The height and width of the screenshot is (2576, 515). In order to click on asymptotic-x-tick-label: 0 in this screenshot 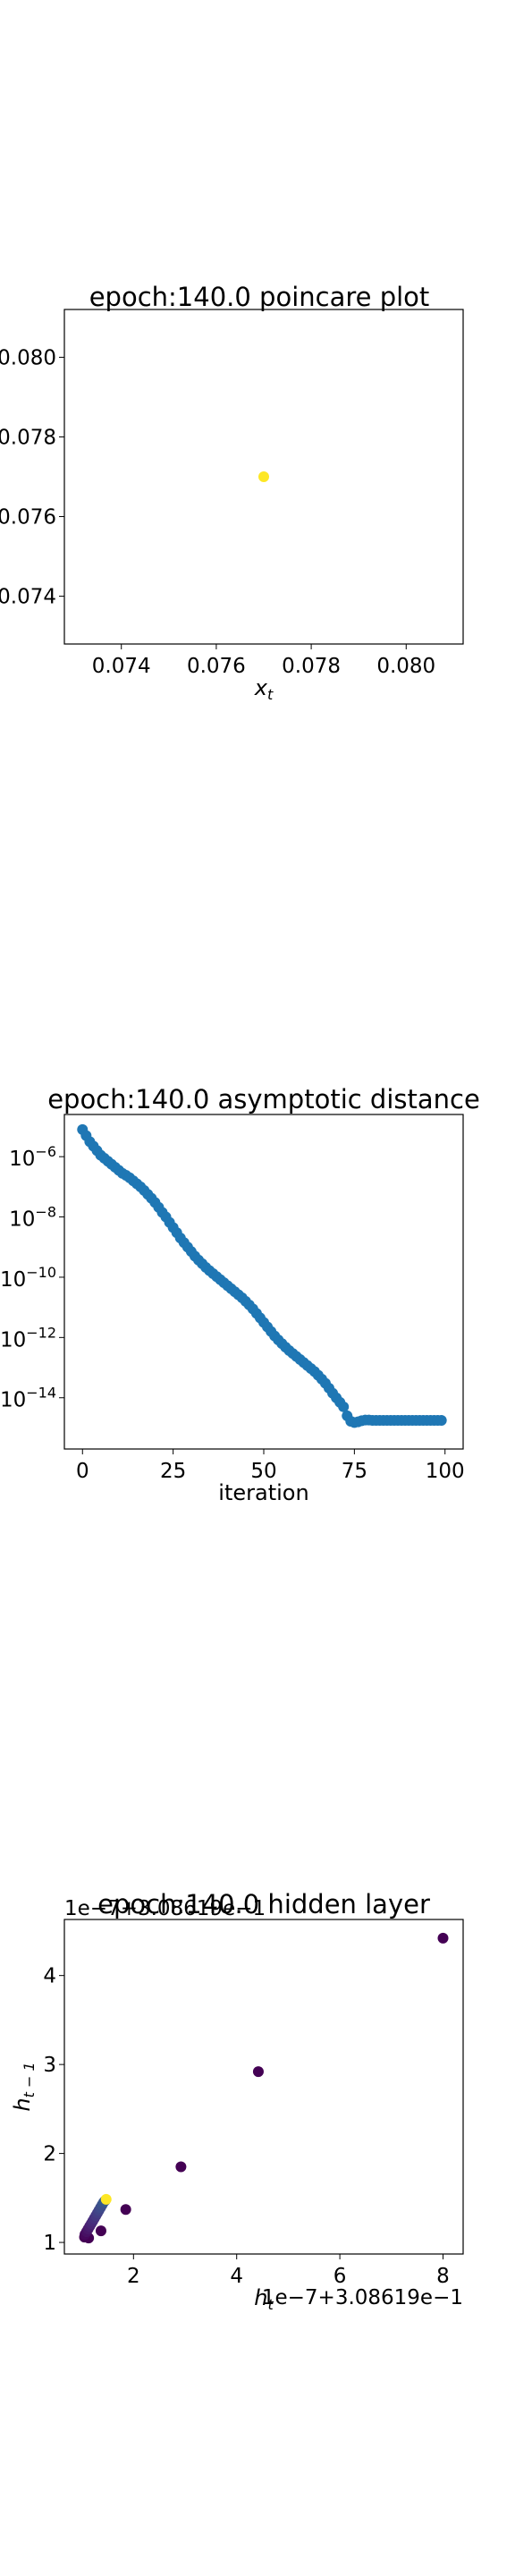, I will do `click(82, 1471)`.